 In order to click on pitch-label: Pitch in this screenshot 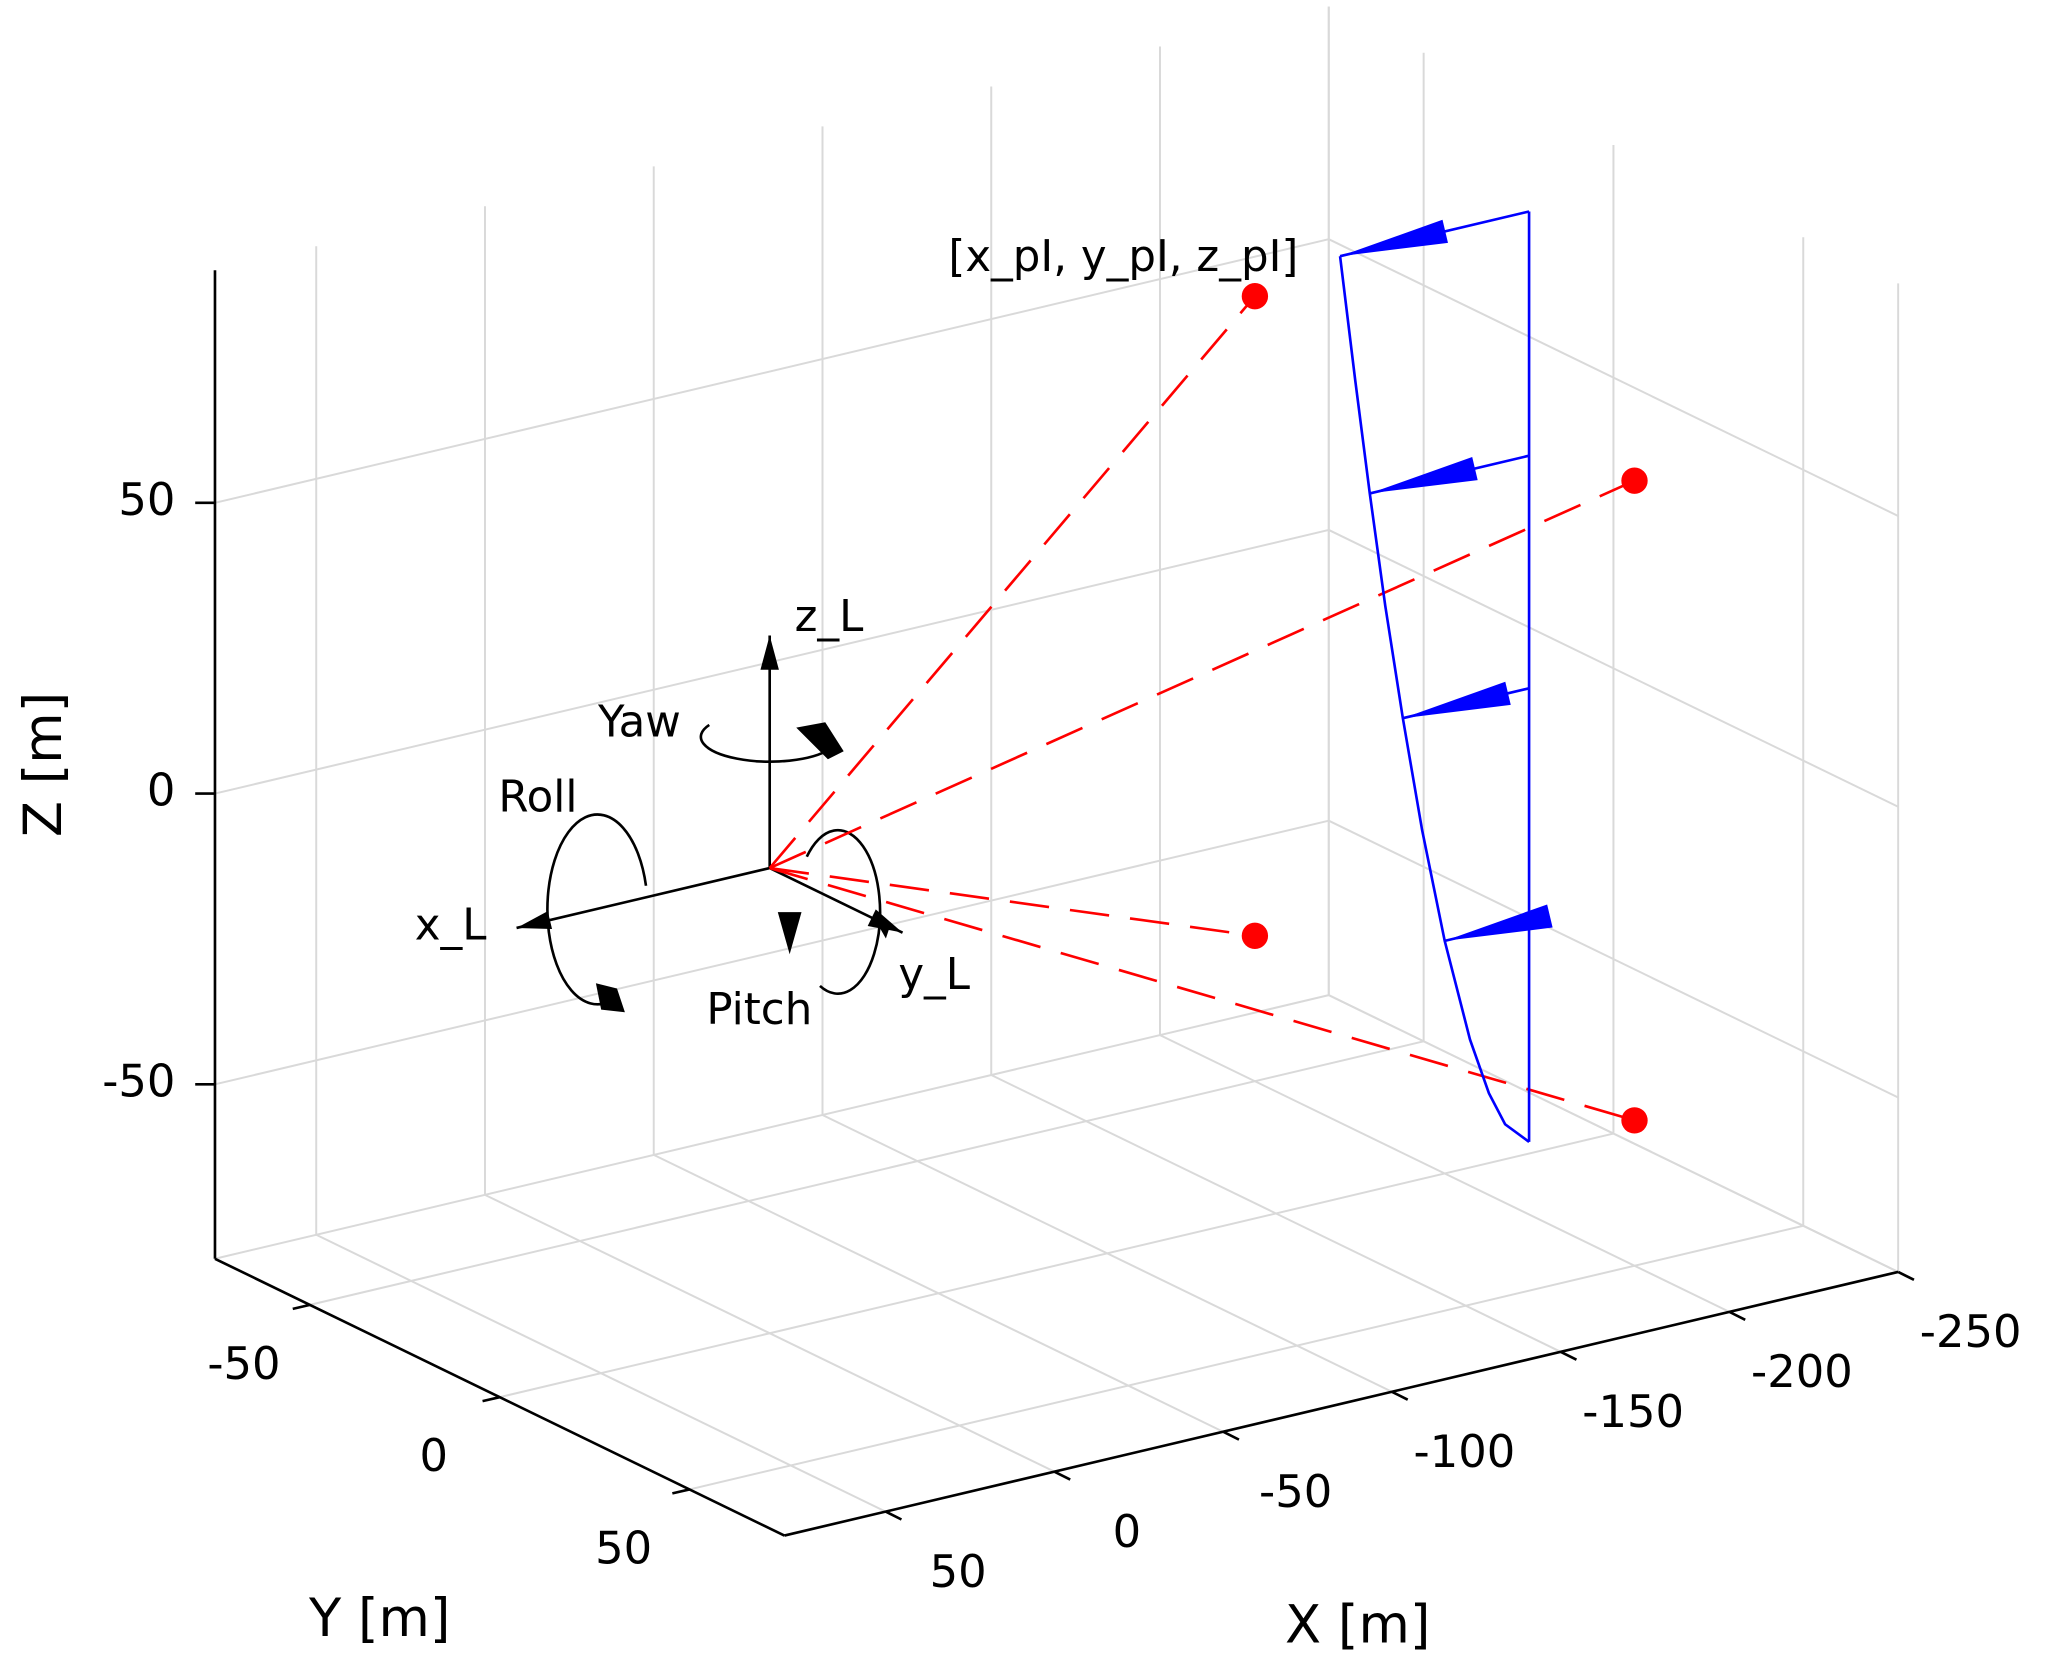, I will do `click(759, 1010)`.